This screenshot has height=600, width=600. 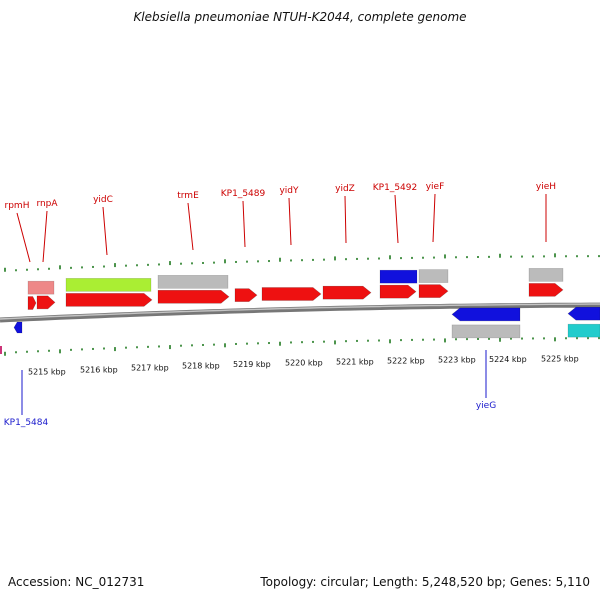 What do you see at coordinates (1, 350) in the screenshot?
I see `edge-feature` at bounding box center [1, 350].